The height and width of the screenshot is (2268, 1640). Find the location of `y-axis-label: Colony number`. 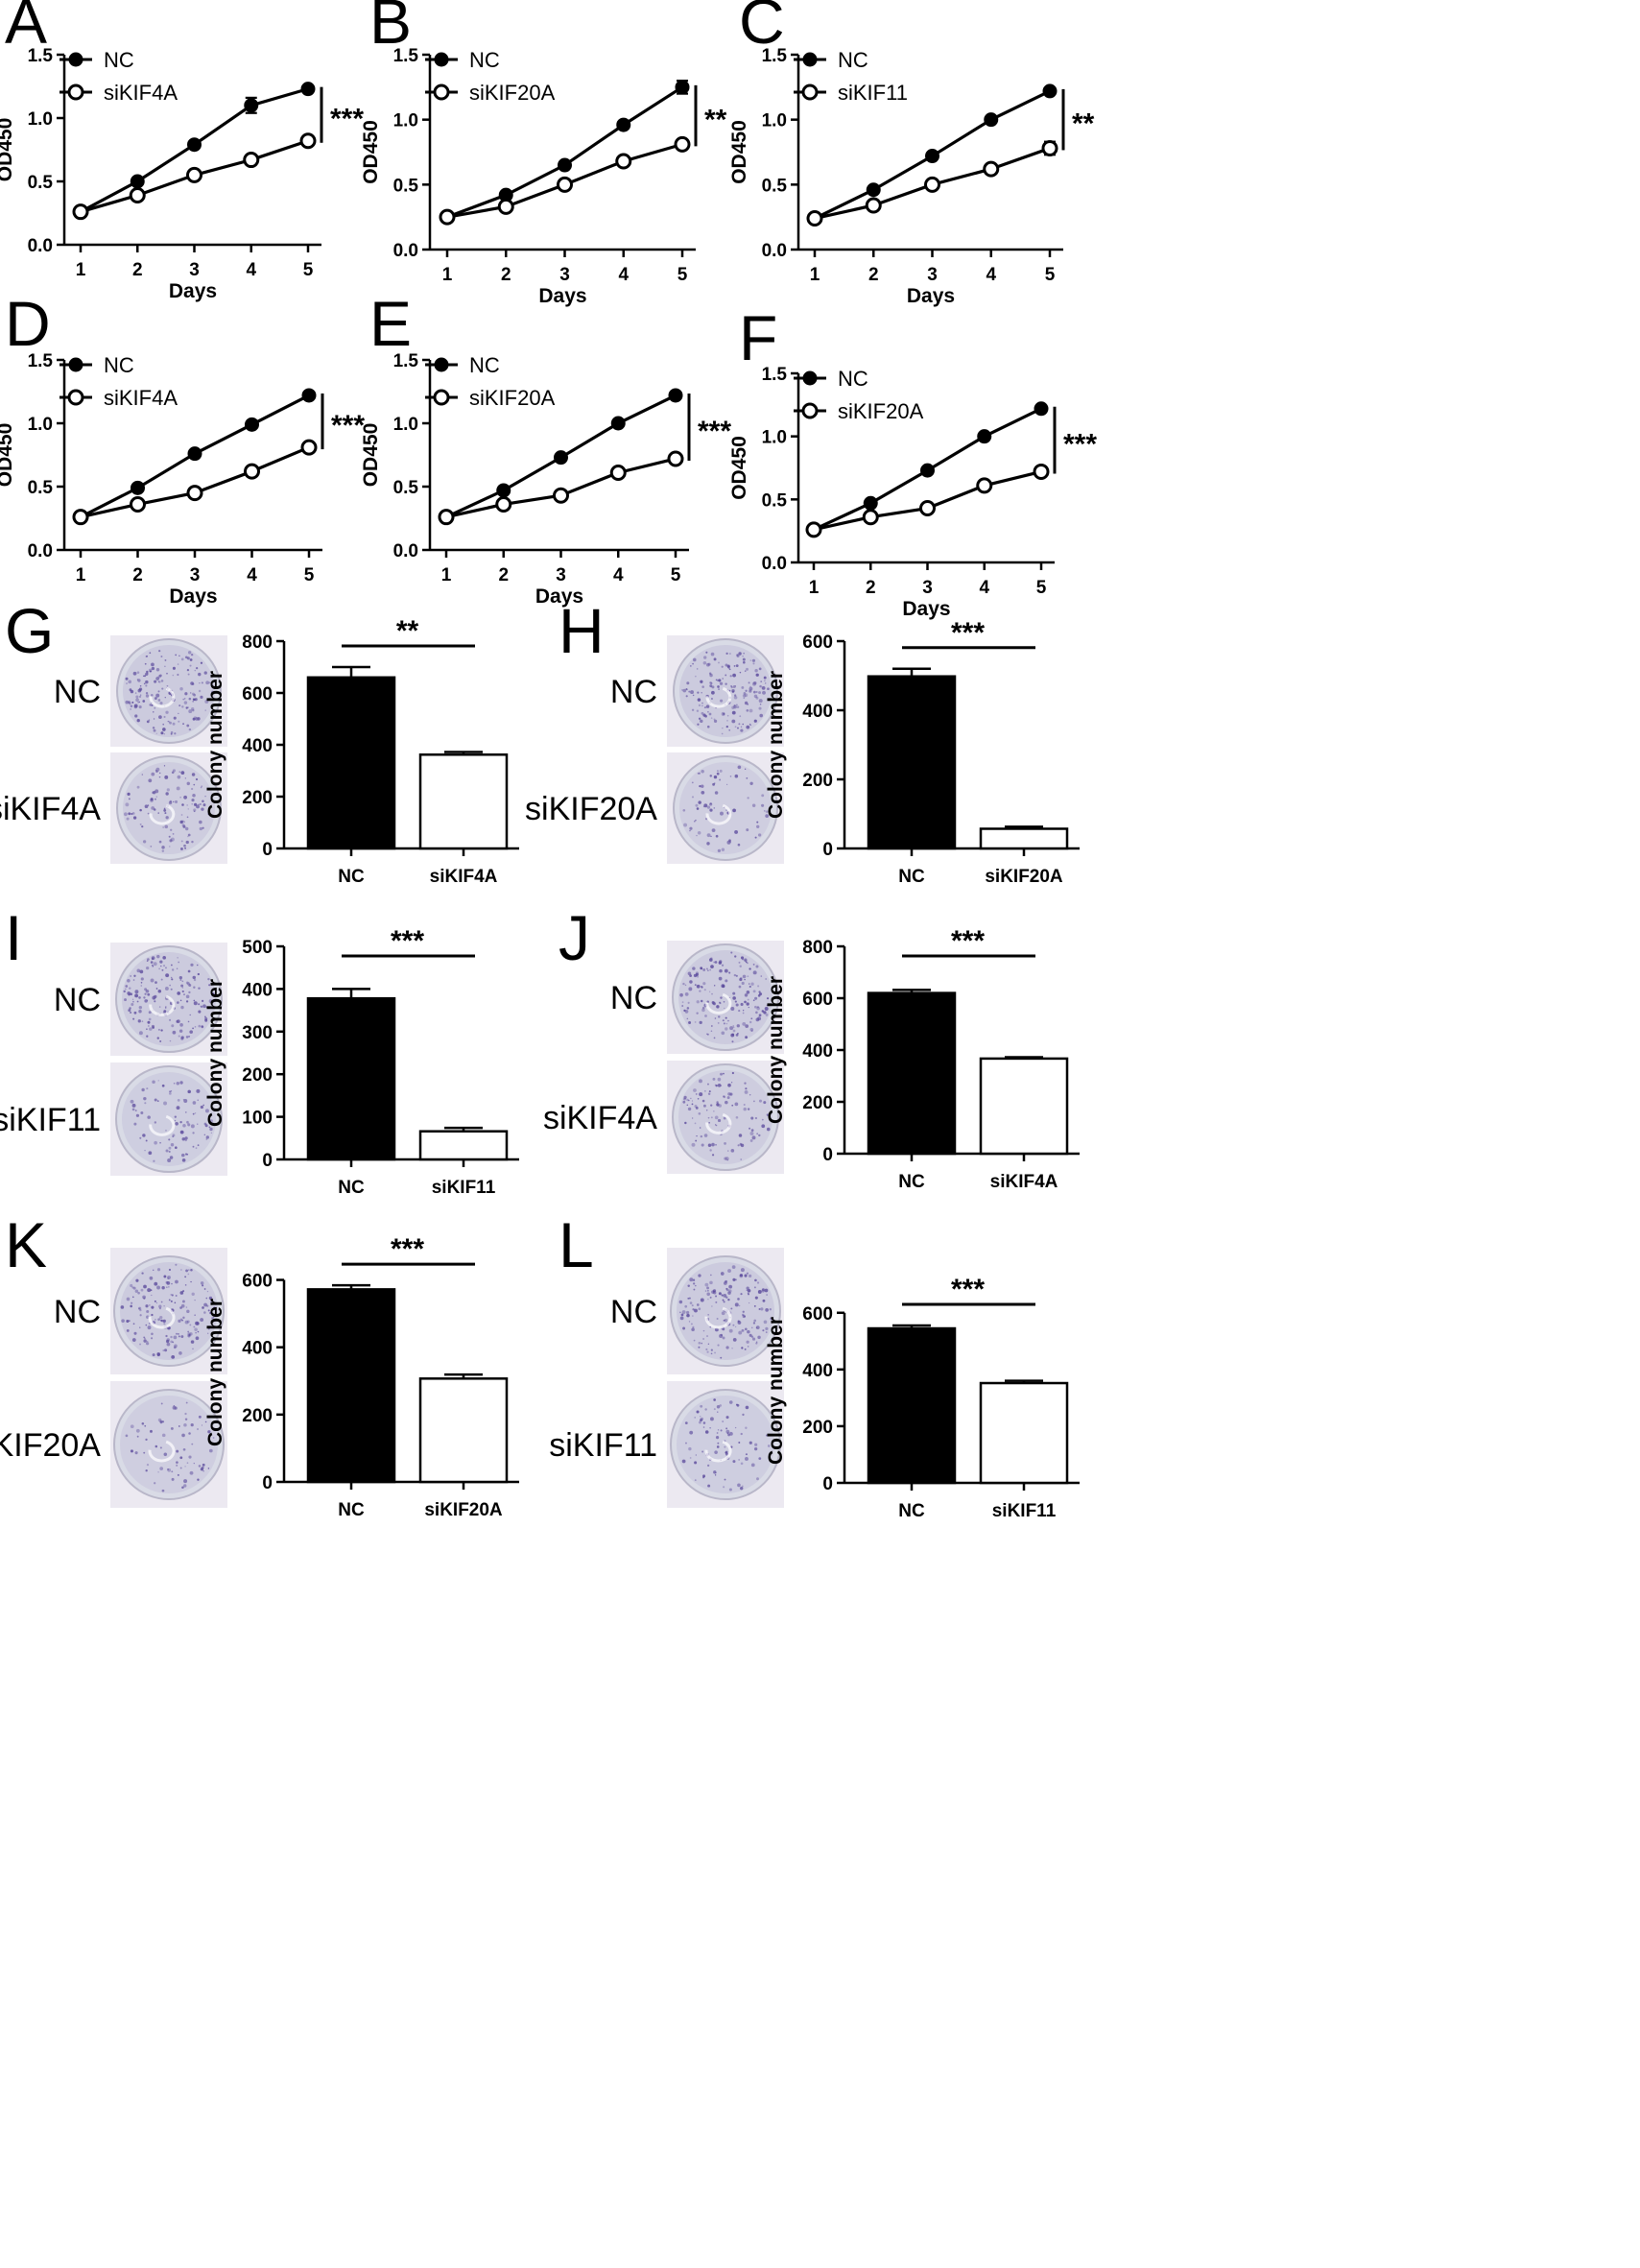

y-axis-label: Colony number is located at coordinates (215, 745).